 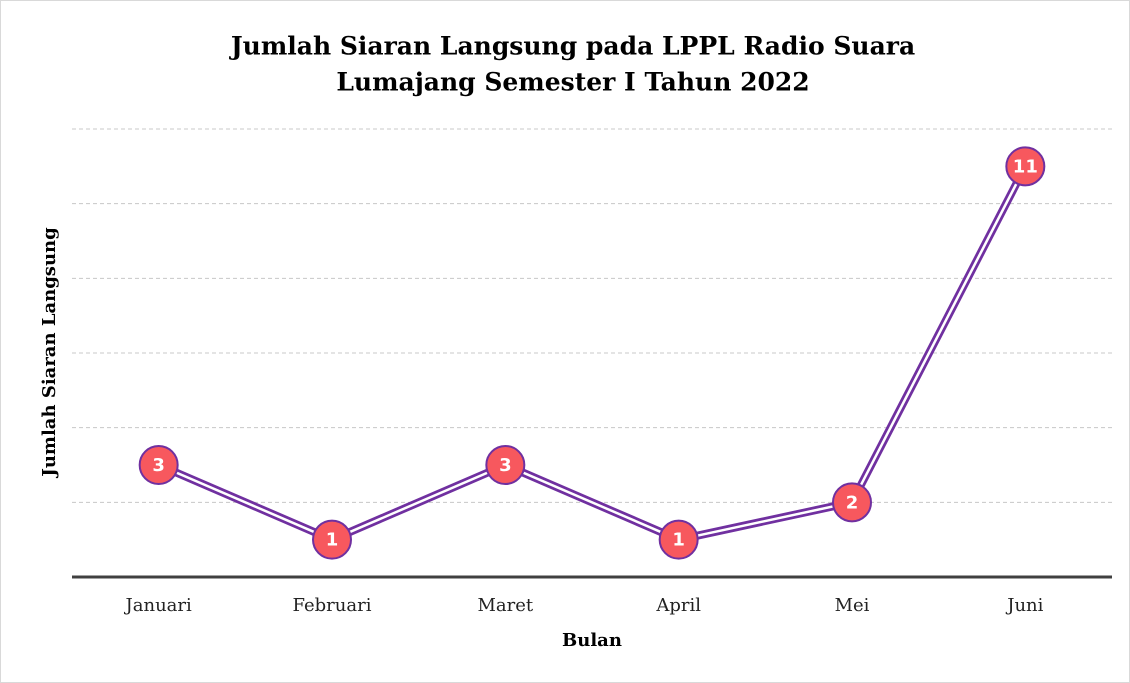 What do you see at coordinates (572, 82) in the screenshot?
I see `chart-title: Lumajang Semester I Tahun 2022` at bounding box center [572, 82].